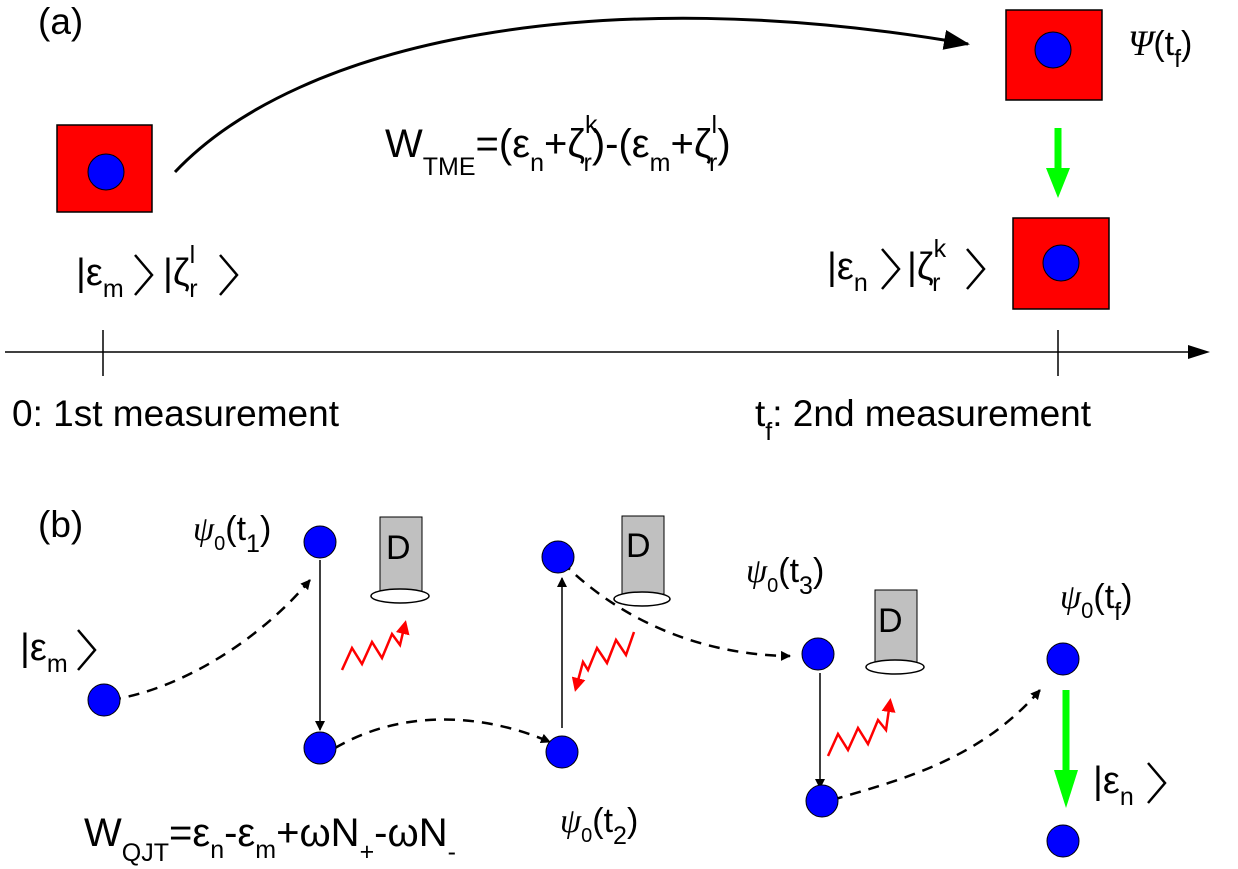 The image size is (1238, 869). What do you see at coordinates (1160, 48) in the screenshot?
I see `psi-final-label: Ψ(tf)` at bounding box center [1160, 48].